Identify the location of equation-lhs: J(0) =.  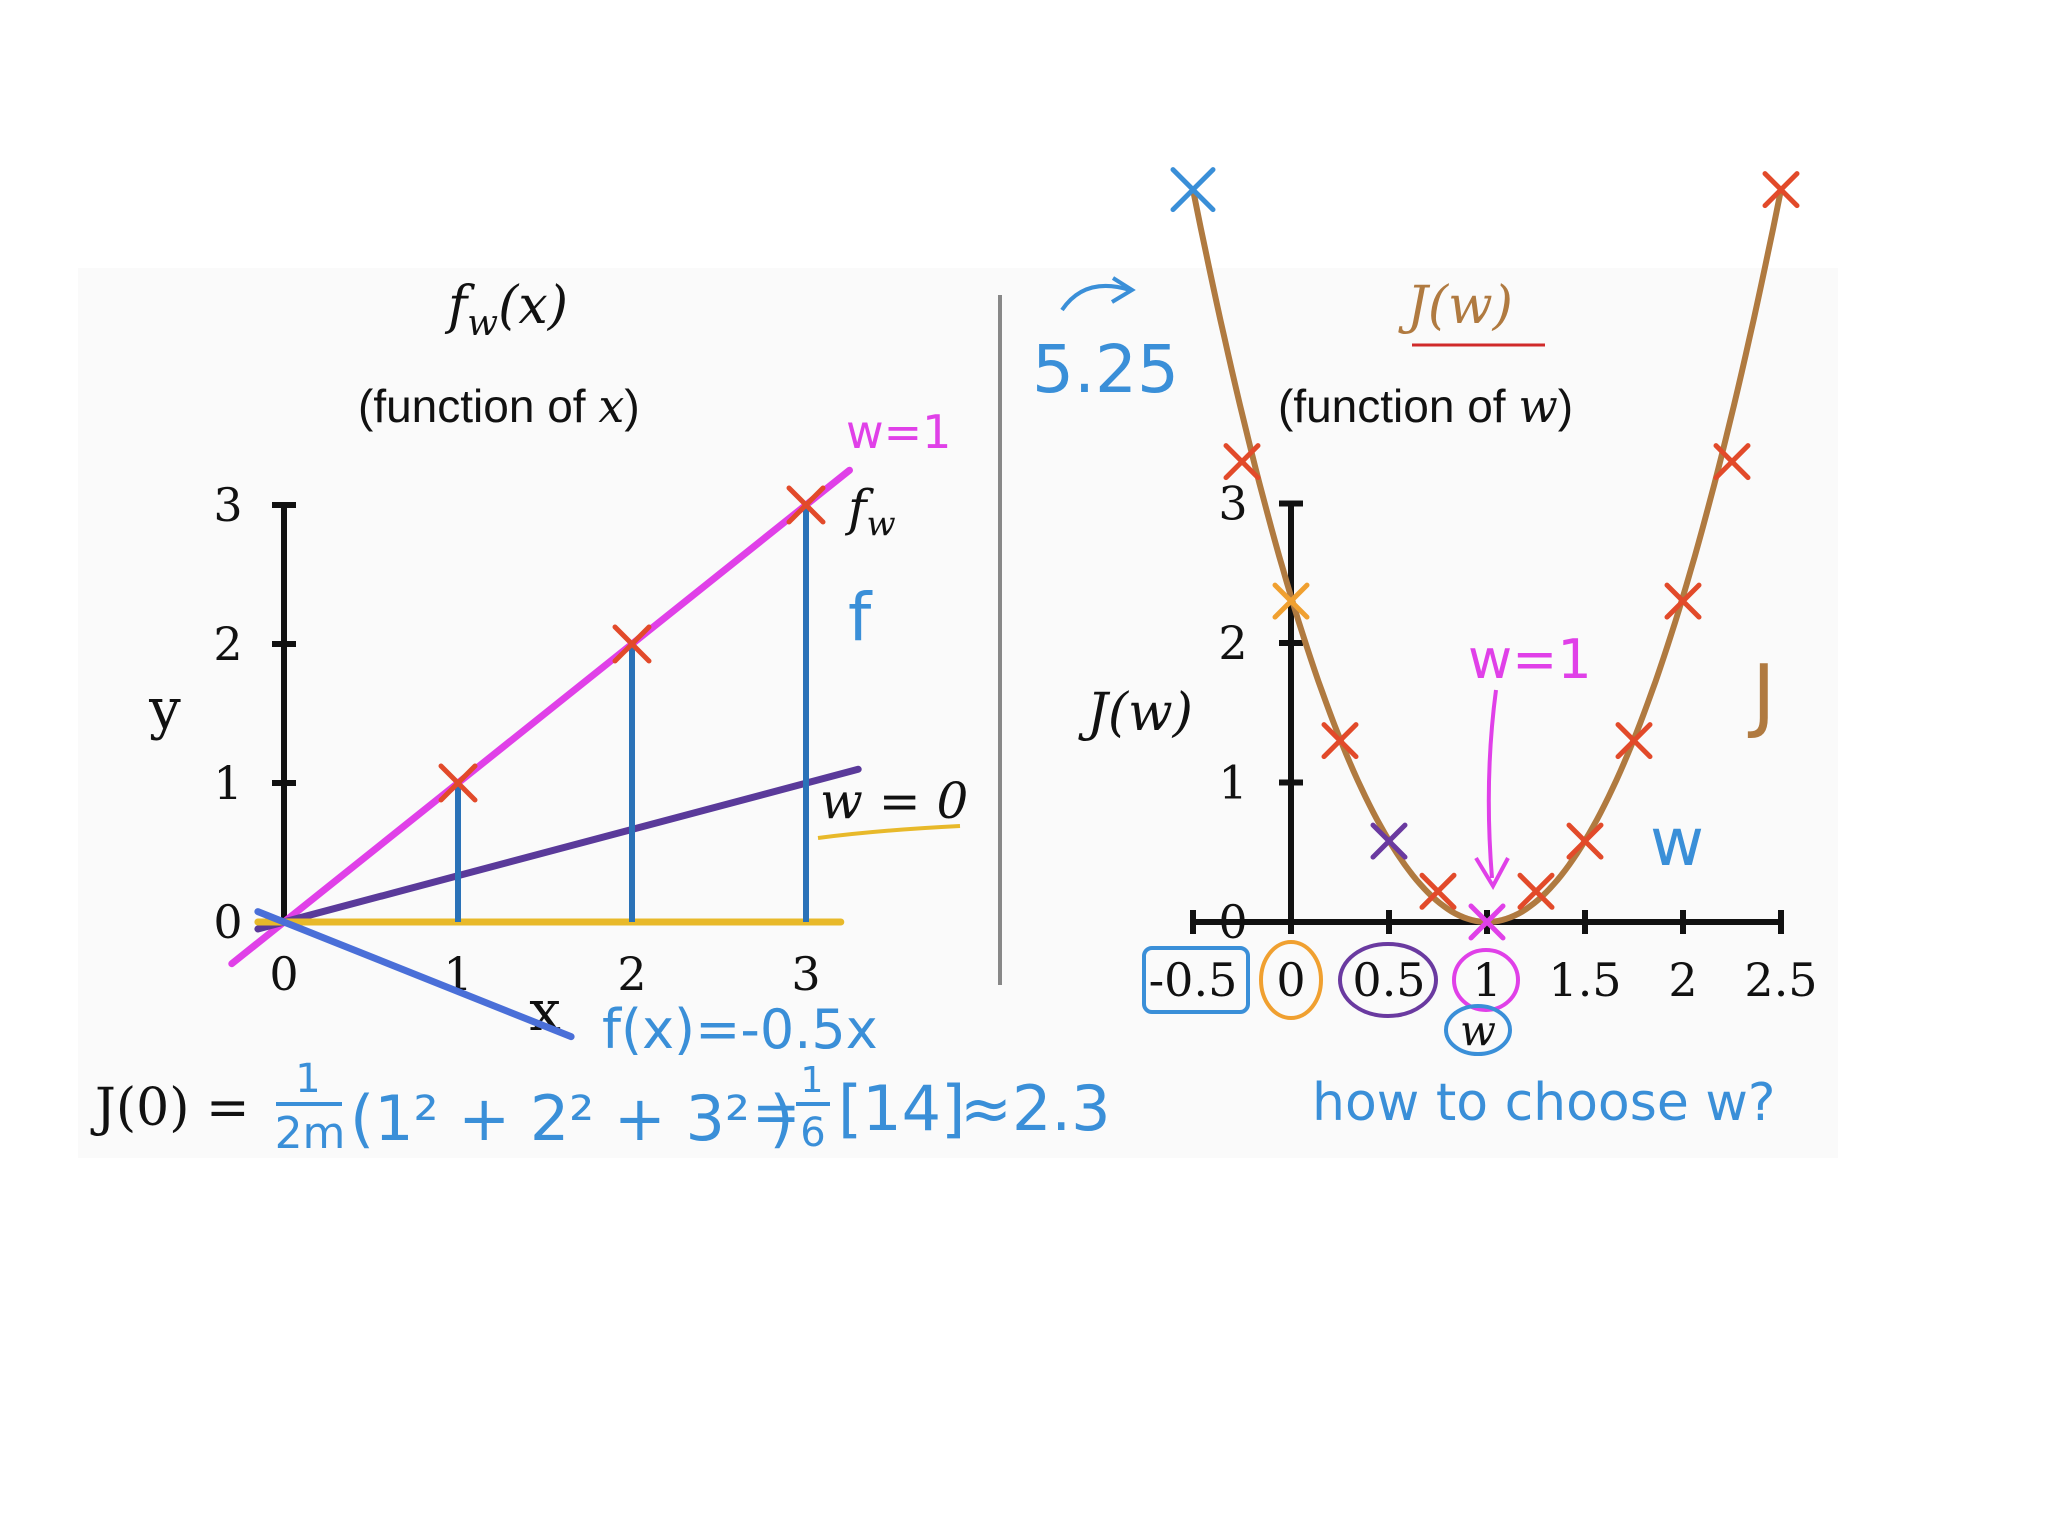
(170, 1108).